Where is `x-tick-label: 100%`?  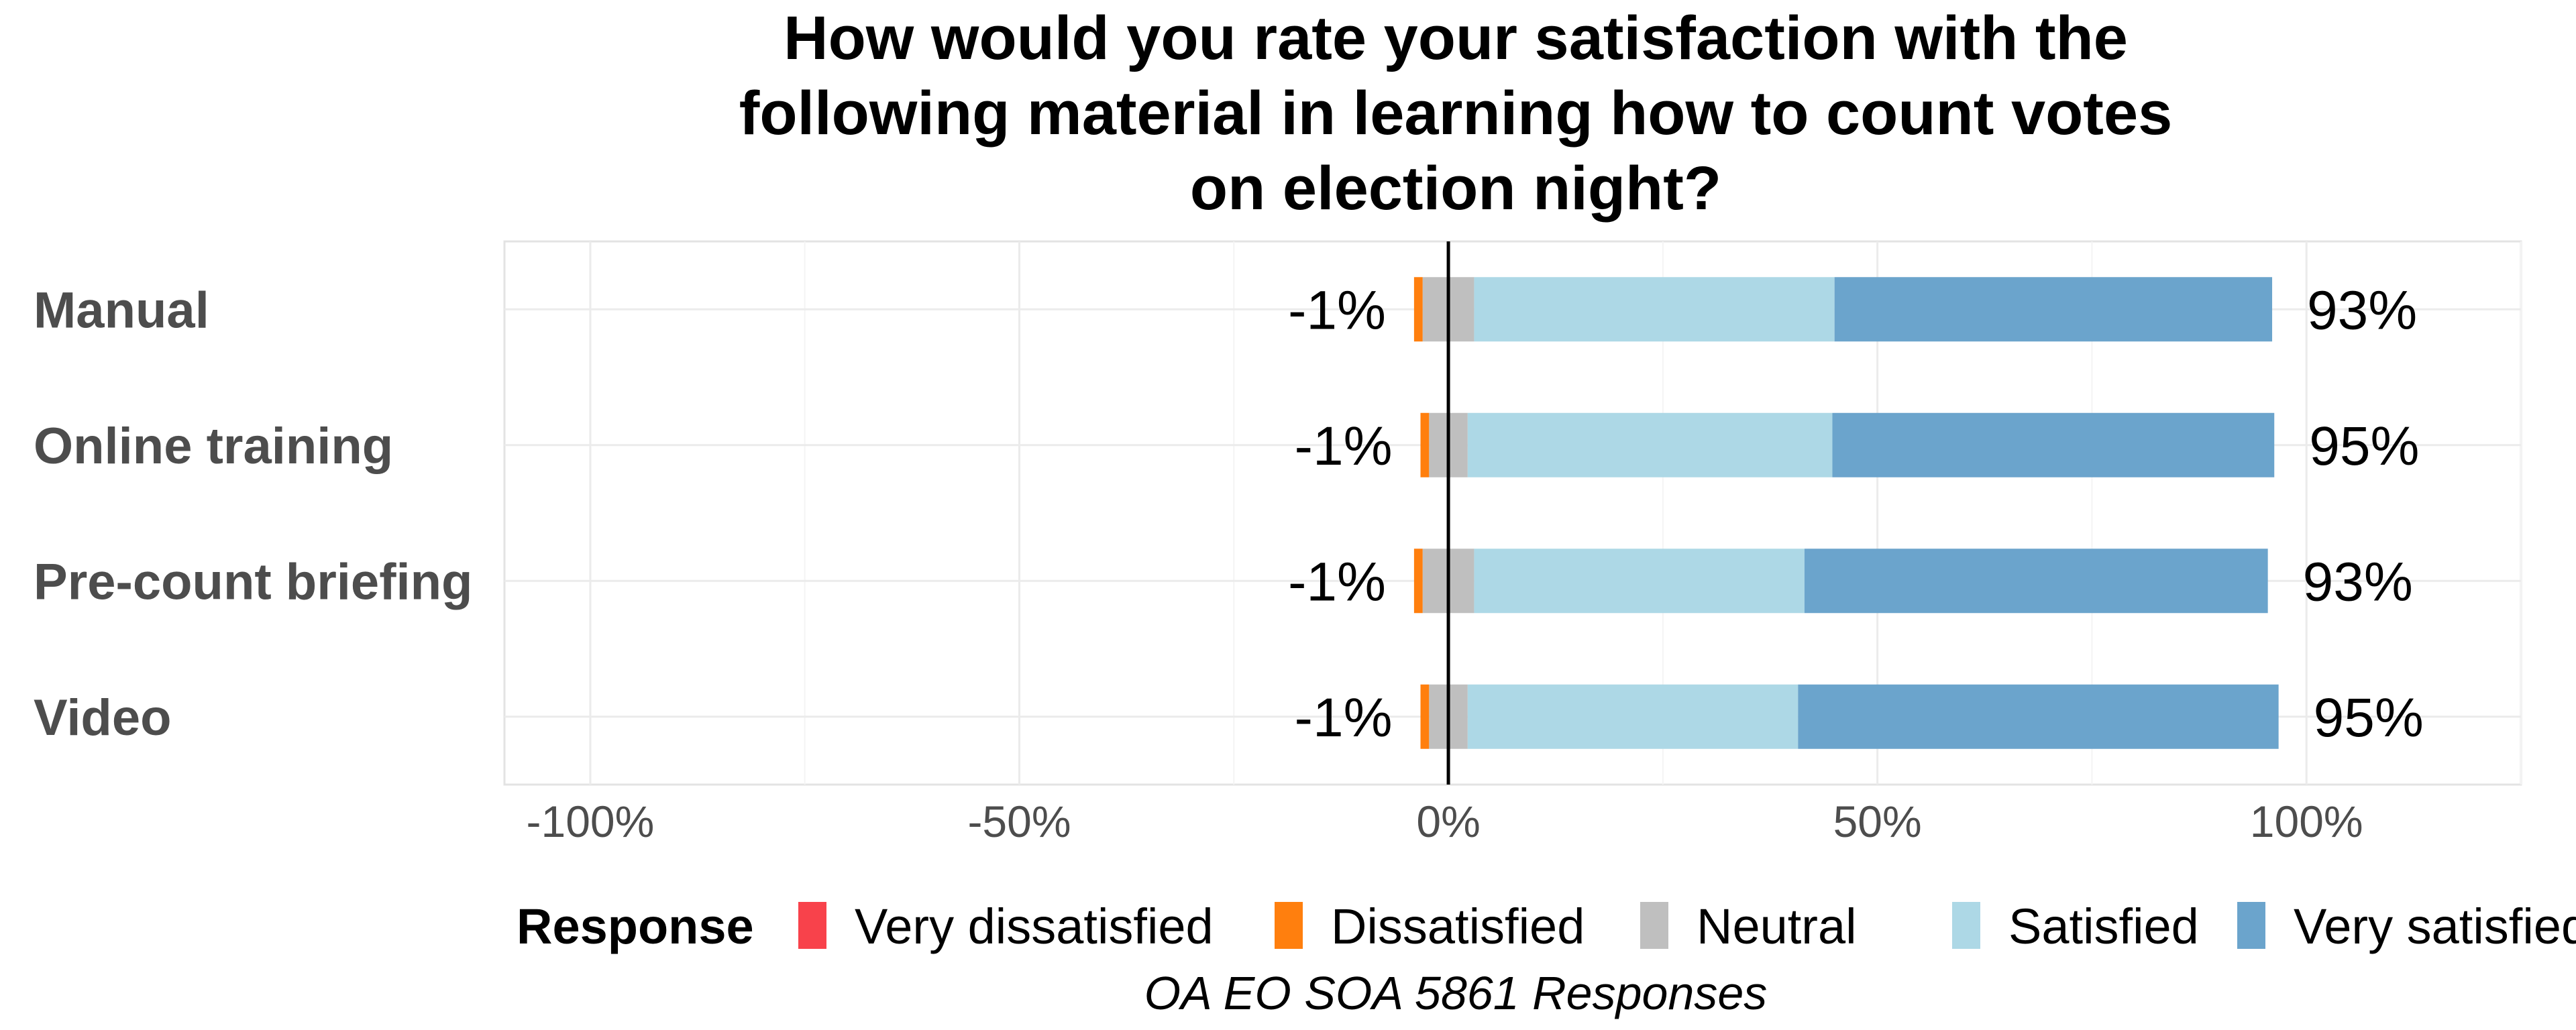 x-tick-label: 100% is located at coordinates (2306, 821).